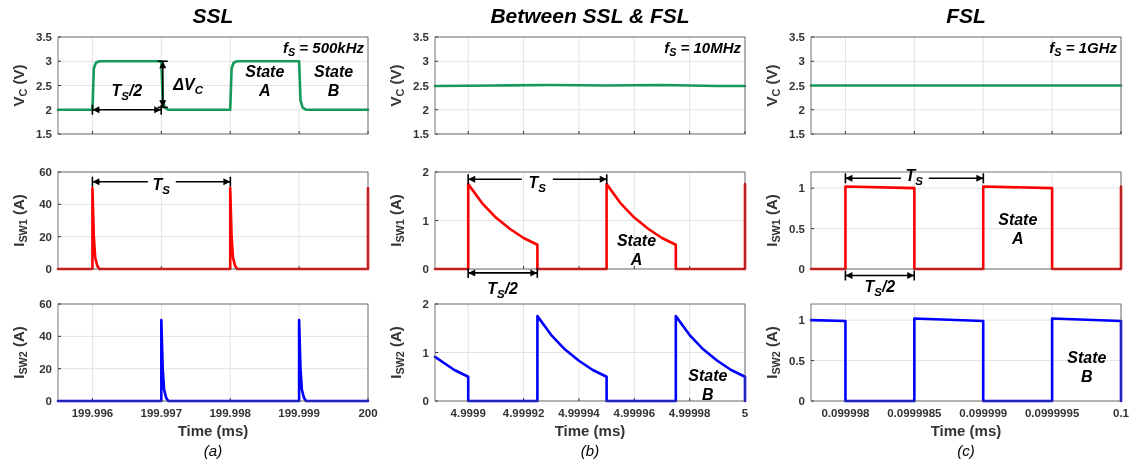 Image resolution: width=1132 pixels, height=469 pixels. Describe the element at coordinates (1083, 49) in the screenshot. I see `annotation: f$_{S}$ = 1GHz` at that location.